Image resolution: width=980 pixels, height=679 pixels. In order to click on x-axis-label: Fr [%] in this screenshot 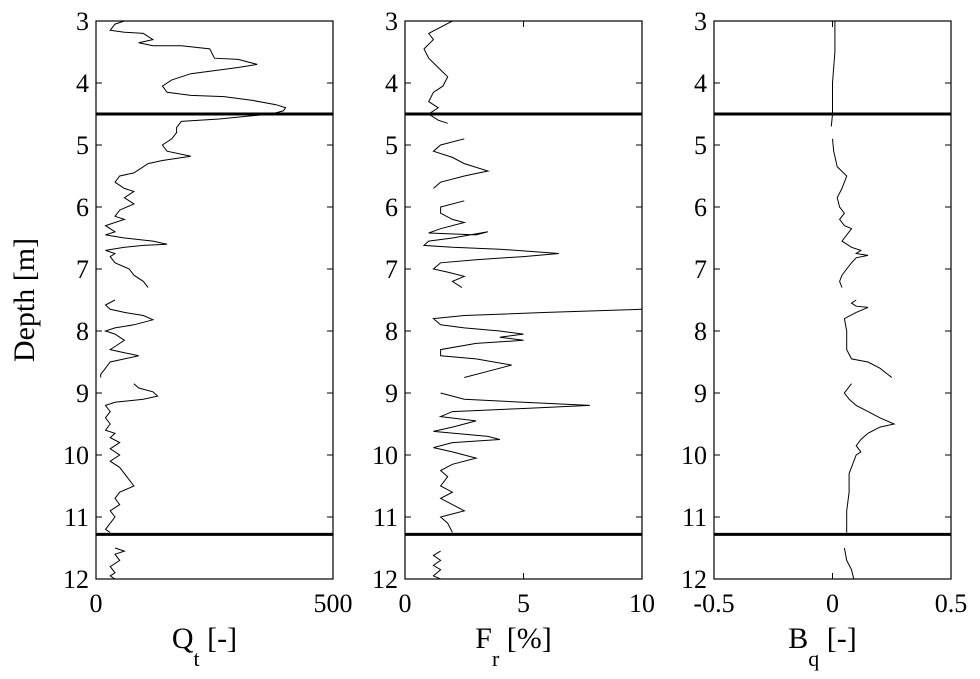, I will do `click(513, 646)`.